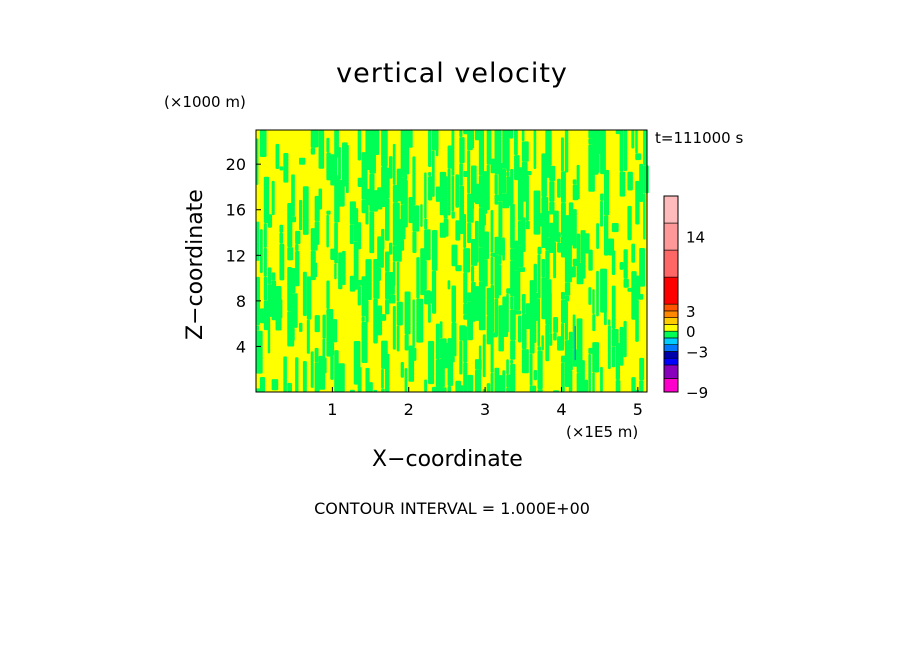 Image resolution: width=904 pixels, height=654 pixels. I want to click on time-label: t=111000 s, so click(699, 138).